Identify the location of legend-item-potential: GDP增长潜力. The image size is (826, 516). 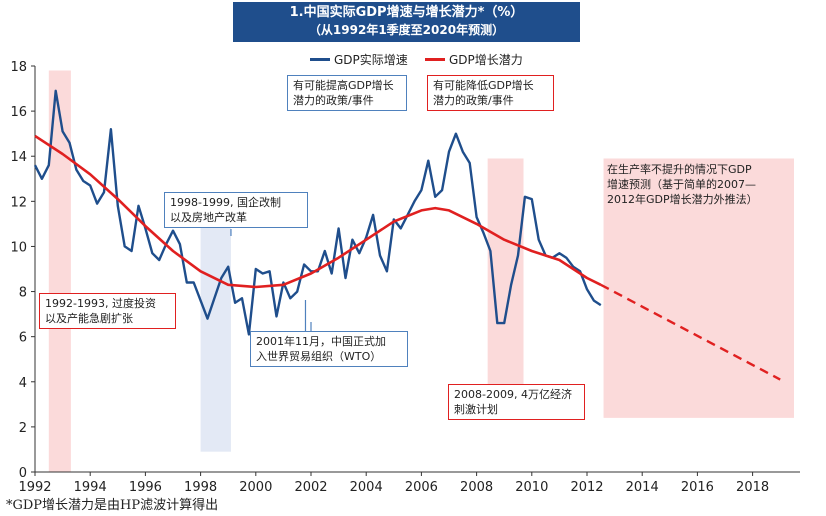
(474, 59).